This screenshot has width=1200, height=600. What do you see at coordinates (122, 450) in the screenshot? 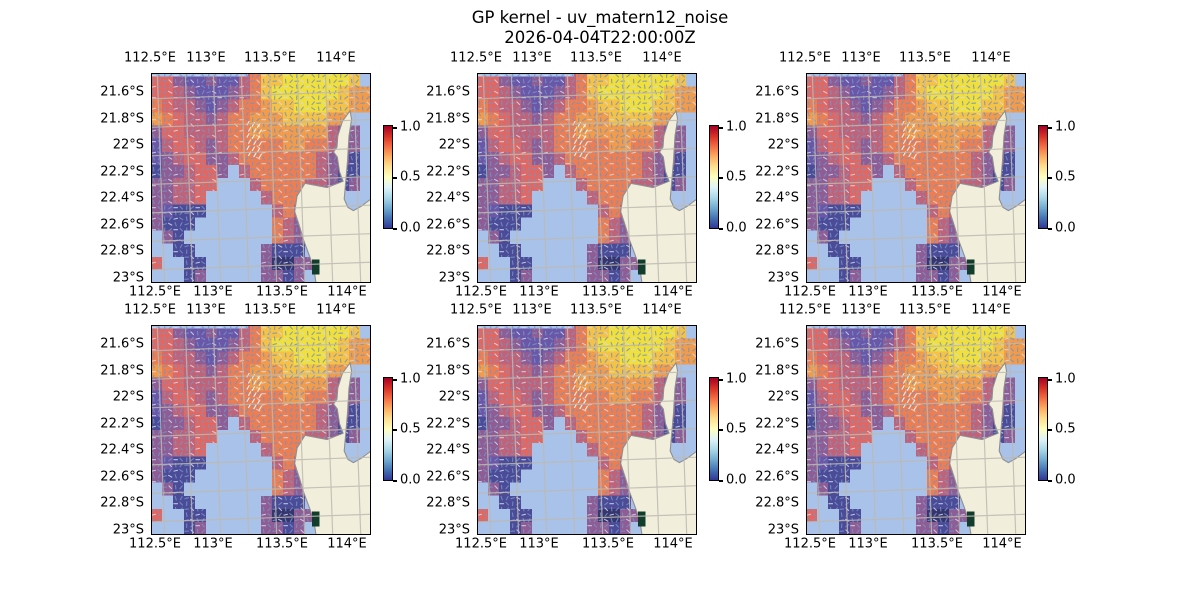
I see `y-tick-label-r2c1: 22.4°S` at bounding box center [122, 450].